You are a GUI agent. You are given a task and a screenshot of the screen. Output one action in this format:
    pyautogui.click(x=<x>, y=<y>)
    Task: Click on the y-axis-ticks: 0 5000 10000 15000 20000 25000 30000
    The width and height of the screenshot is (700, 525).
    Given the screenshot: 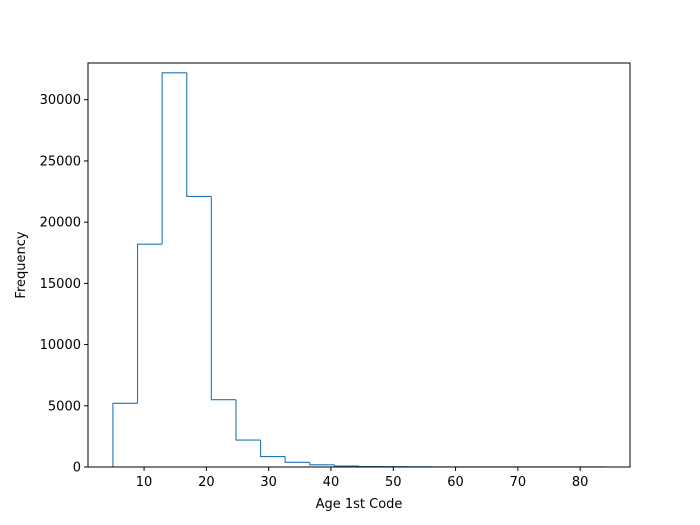 What is the action you would take?
    pyautogui.click(x=64, y=284)
    